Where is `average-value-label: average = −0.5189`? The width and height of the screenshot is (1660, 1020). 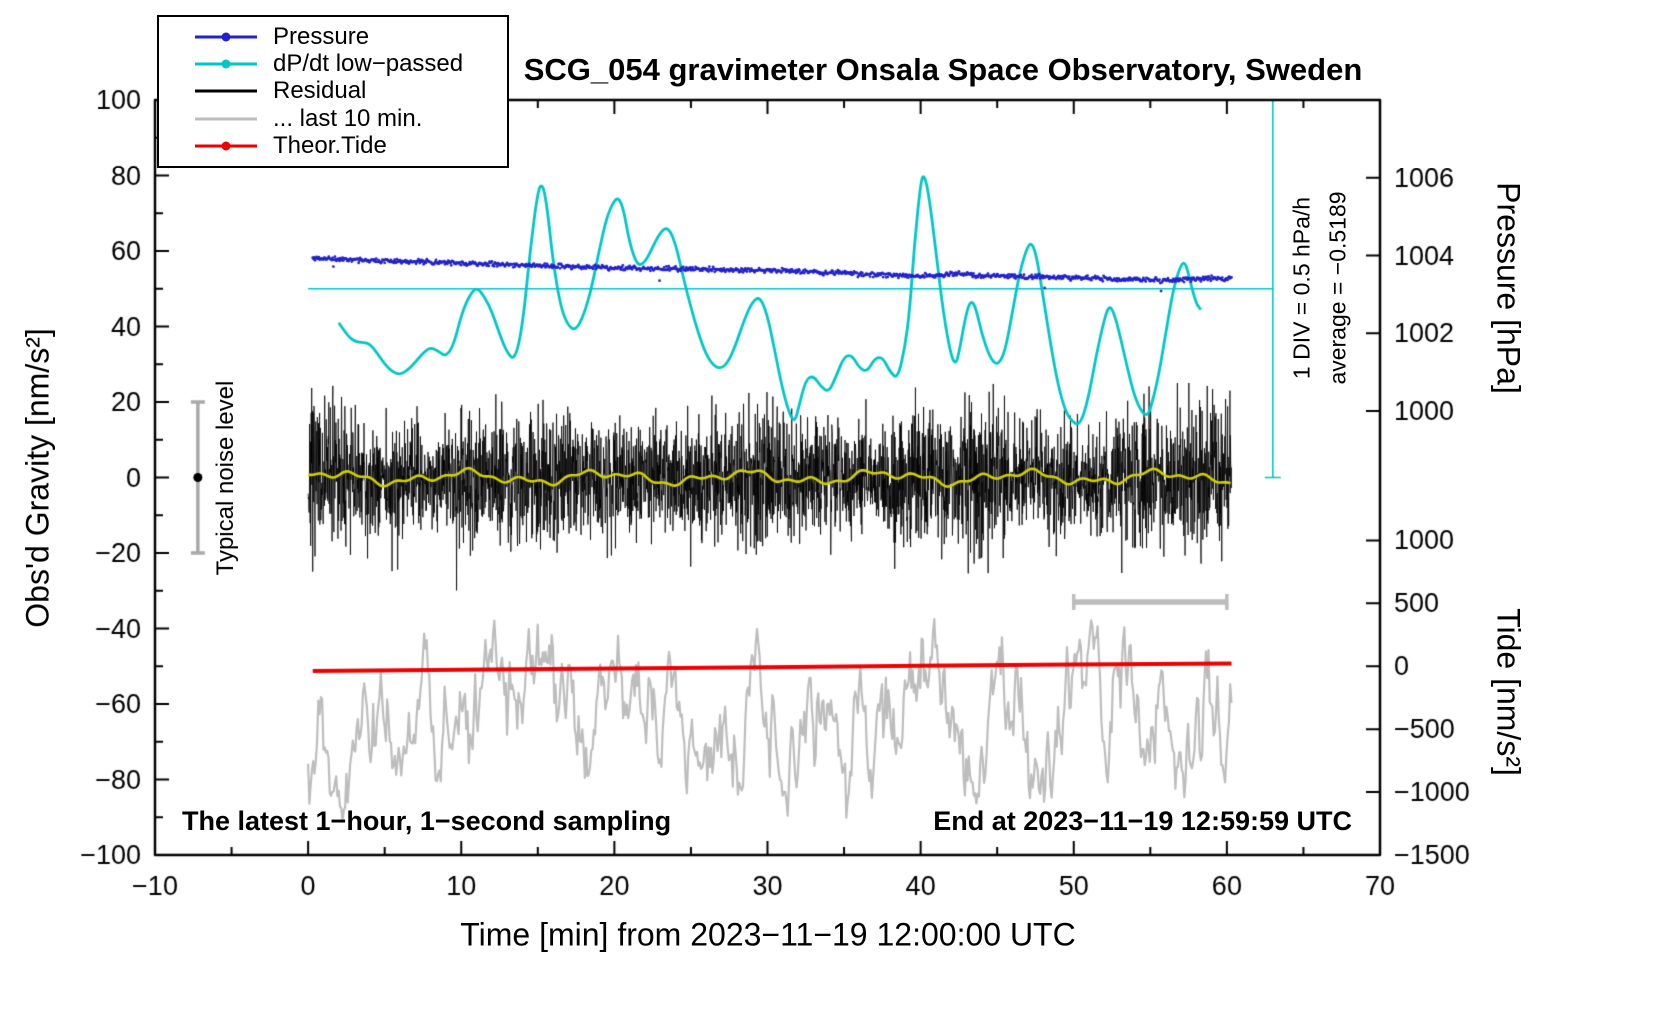
average-value-label: average = −0.5189 is located at coordinates (1337, 288).